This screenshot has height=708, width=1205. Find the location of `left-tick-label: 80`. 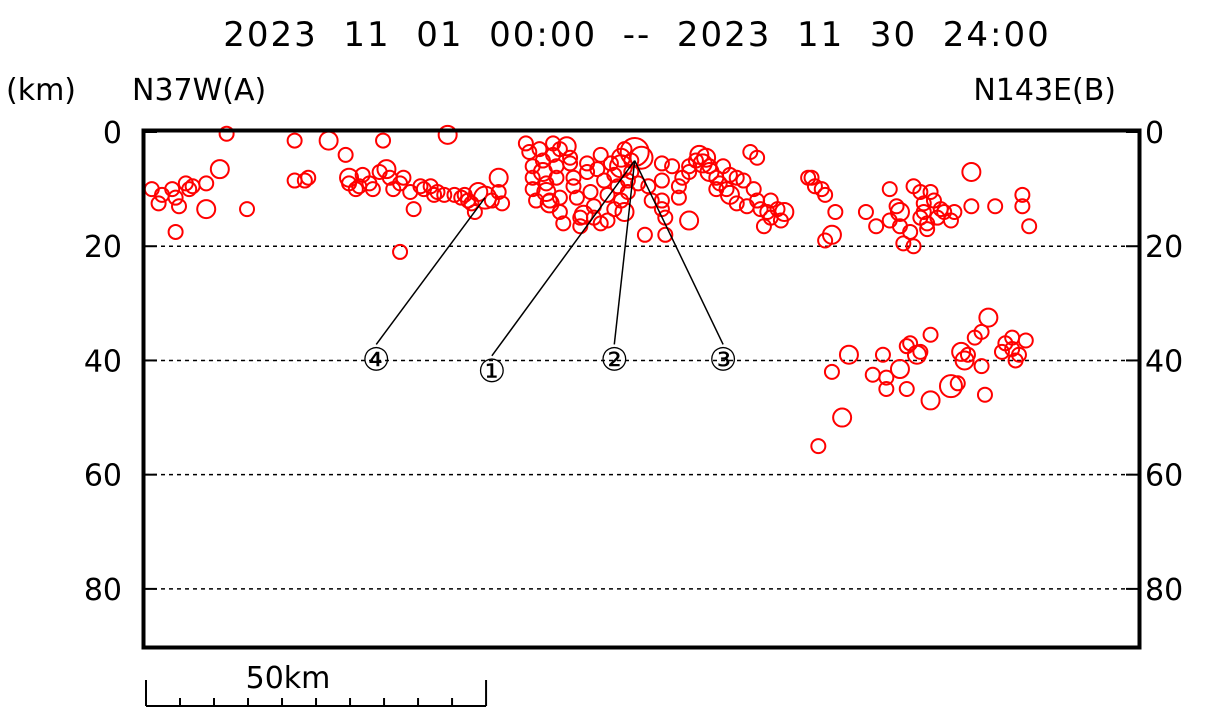

left-tick-label: 80 is located at coordinates (103, 590).